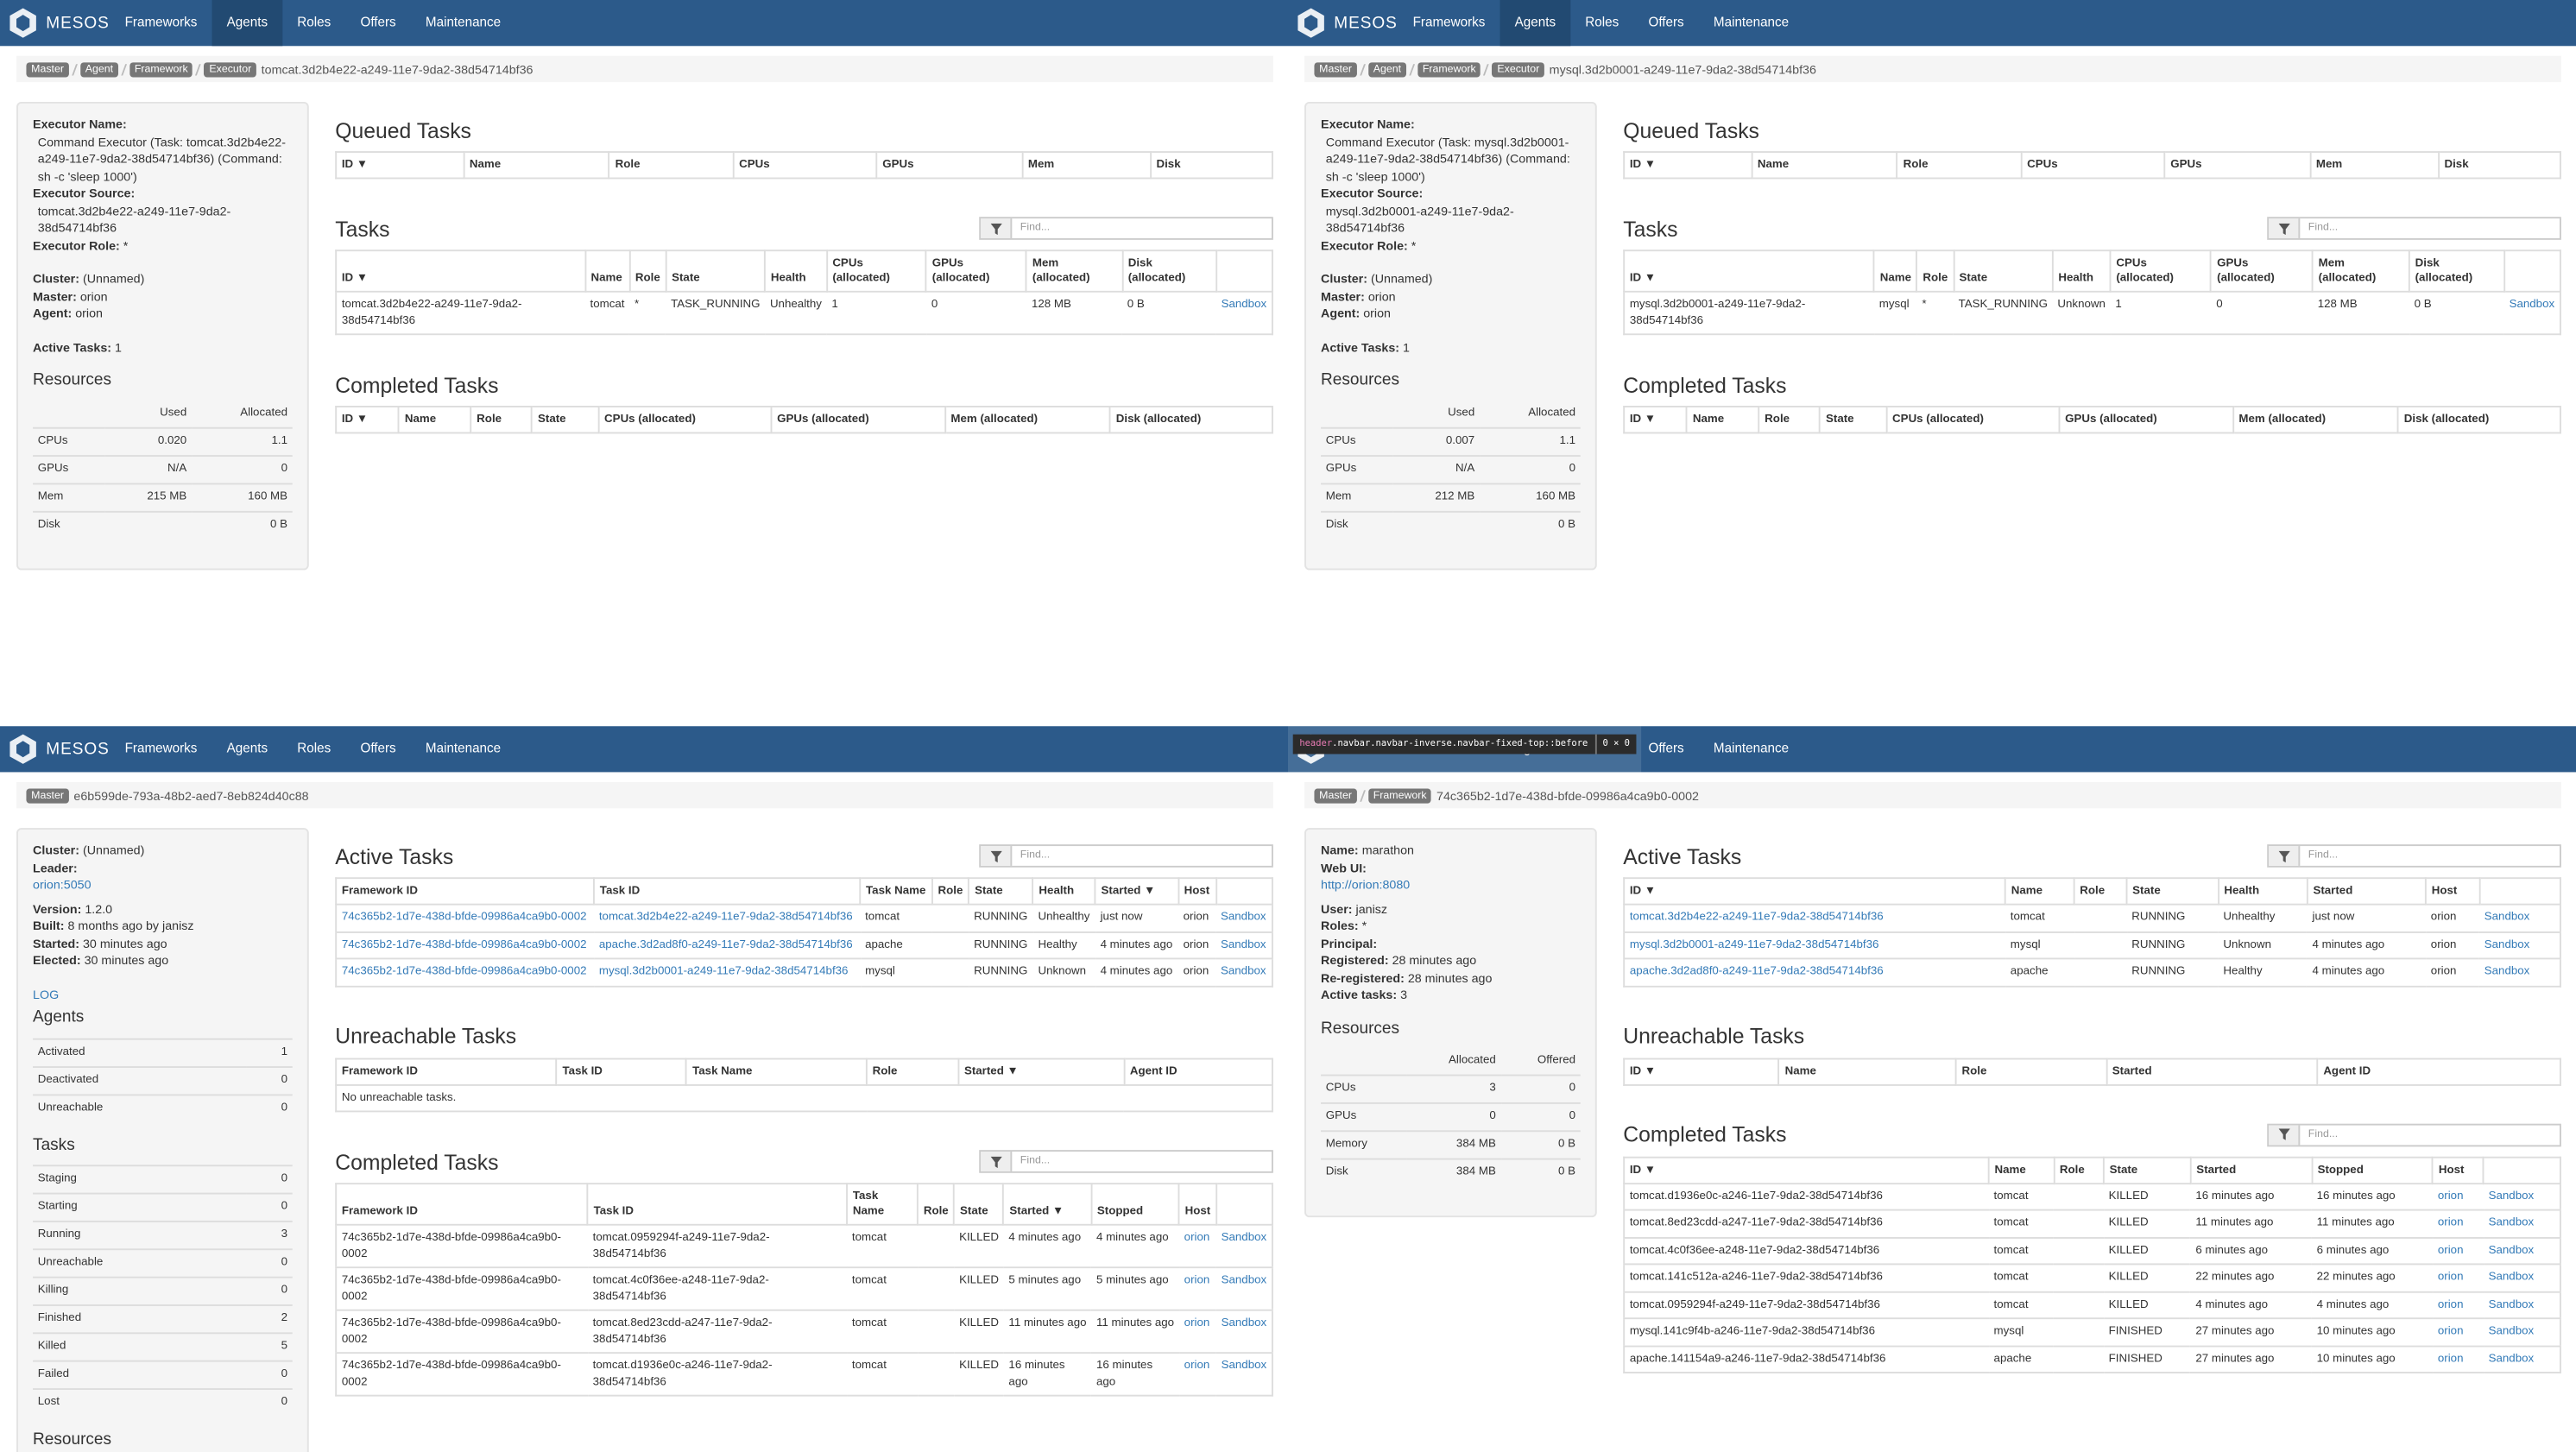 The width and height of the screenshot is (2576, 1452). What do you see at coordinates (161, 22) in the screenshot?
I see `nav-link: Frameworks` at bounding box center [161, 22].